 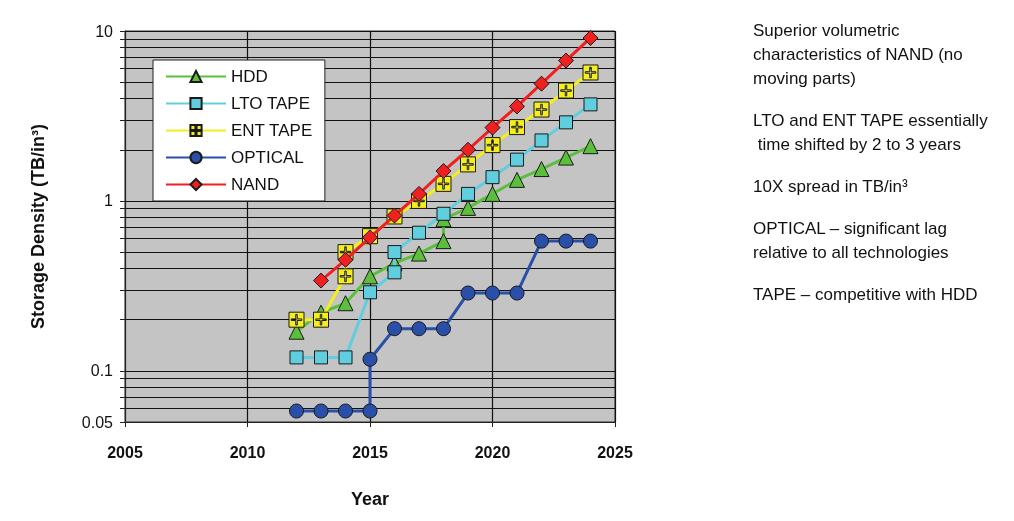 What do you see at coordinates (860, 54) in the screenshot?
I see `text: Superior volumetric characteristics of NAND (no moving parts)` at bounding box center [860, 54].